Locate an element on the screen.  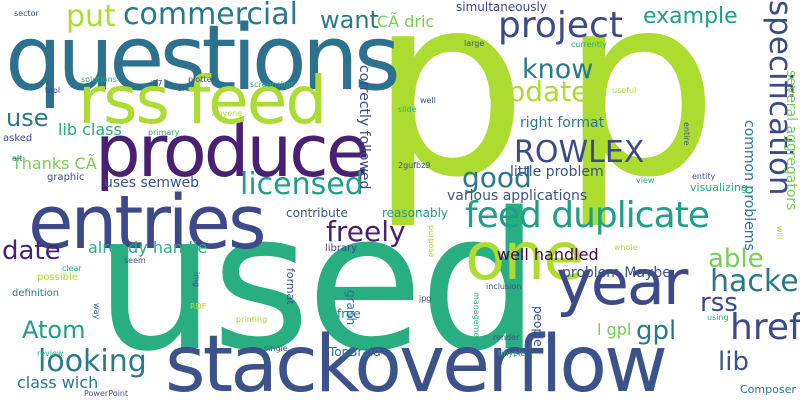
word-plotter: plotter is located at coordinates (201, 79).